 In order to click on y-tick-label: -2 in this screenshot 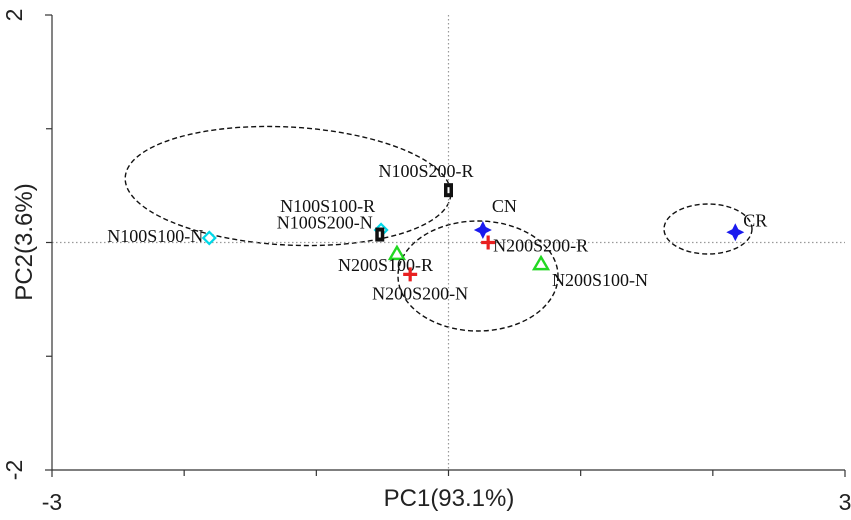, I will do `click(14, 470)`.